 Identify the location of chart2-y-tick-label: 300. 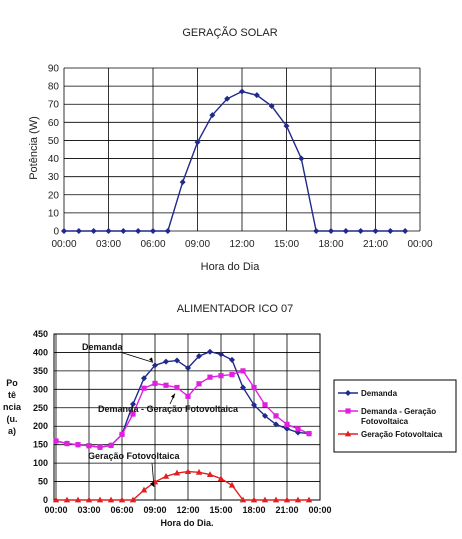
(40, 389).